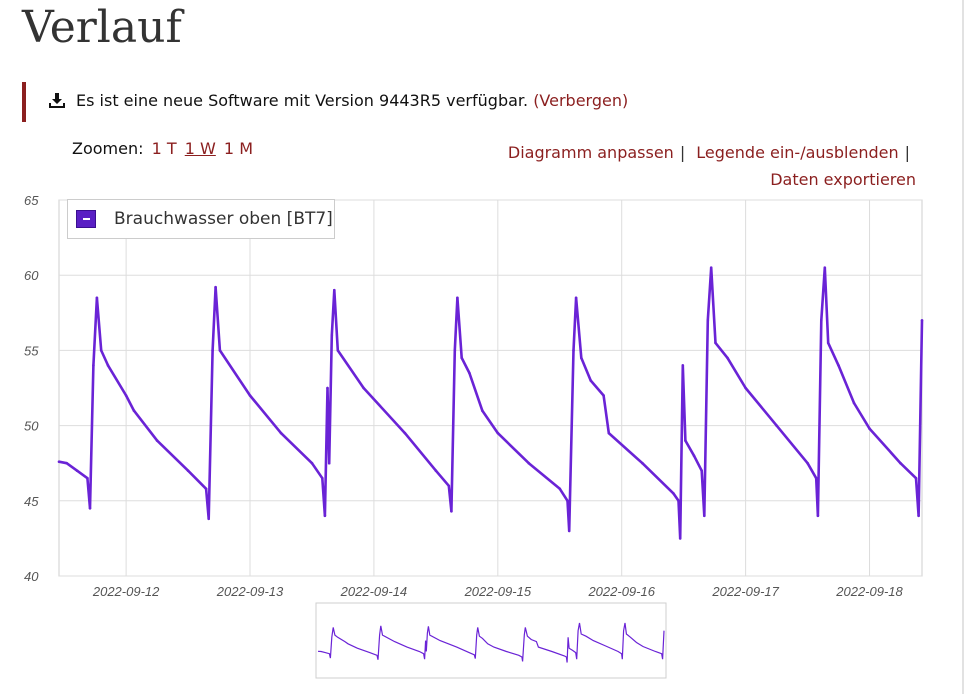  I want to click on y-tick-label: 55, so click(31, 350).